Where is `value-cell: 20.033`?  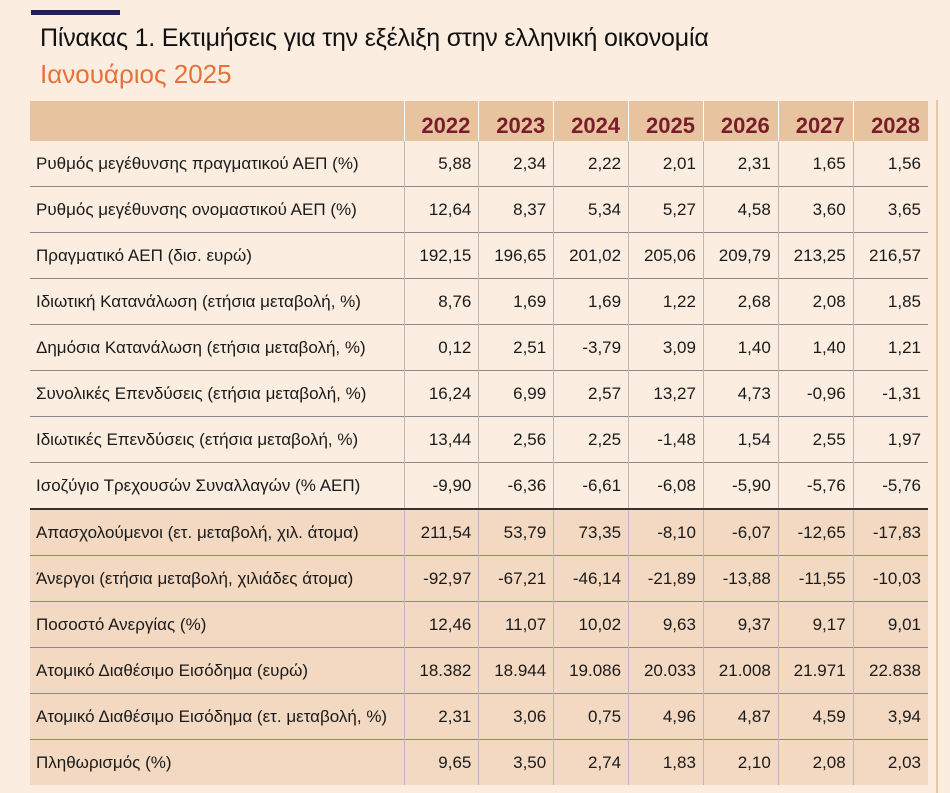
value-cell: 20.033 is located at coordinates (666, 670).